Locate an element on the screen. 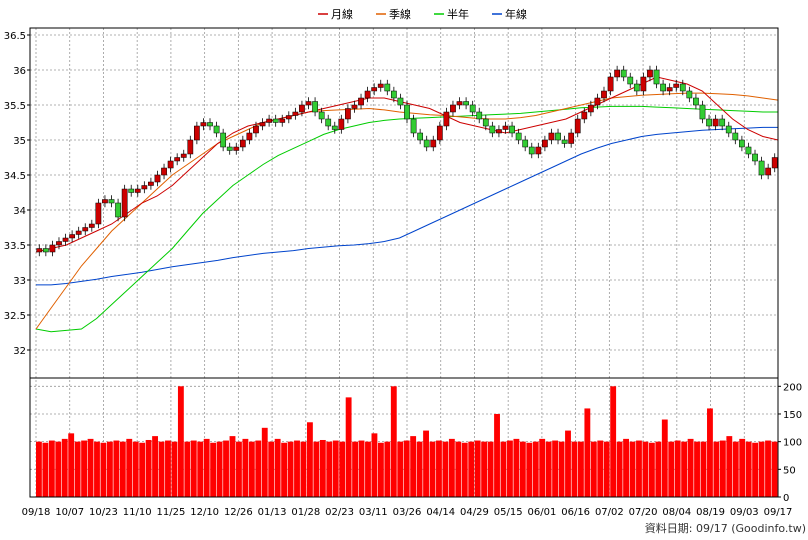  x-tick-label: 08/19 is located at coordinates (710, 512).